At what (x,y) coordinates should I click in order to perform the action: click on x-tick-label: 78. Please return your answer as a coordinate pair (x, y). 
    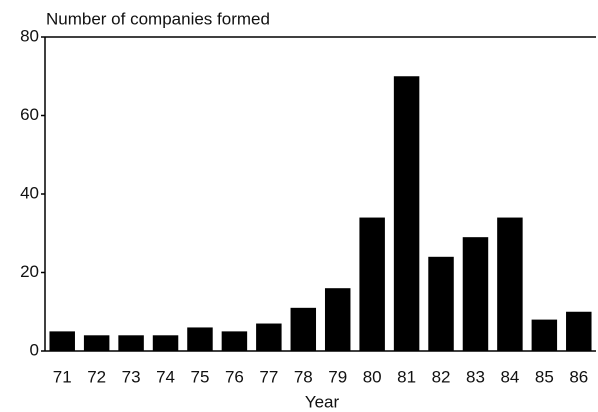
    Looking at the image, I should click on (303, 376).